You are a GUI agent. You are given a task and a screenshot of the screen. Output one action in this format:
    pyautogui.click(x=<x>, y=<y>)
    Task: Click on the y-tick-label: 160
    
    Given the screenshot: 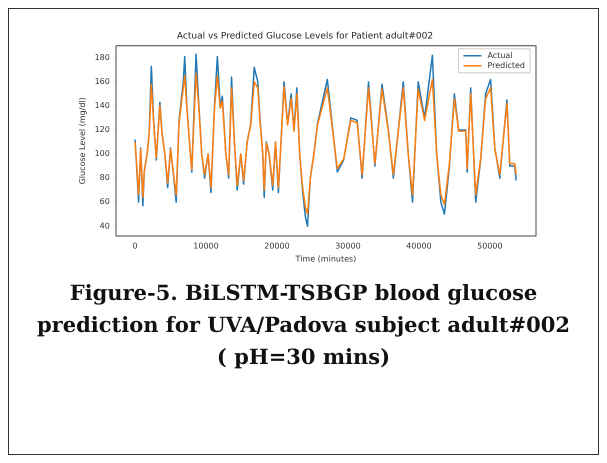 What is the action you would take?
    pyautogui.click(x=102, y=81)
    